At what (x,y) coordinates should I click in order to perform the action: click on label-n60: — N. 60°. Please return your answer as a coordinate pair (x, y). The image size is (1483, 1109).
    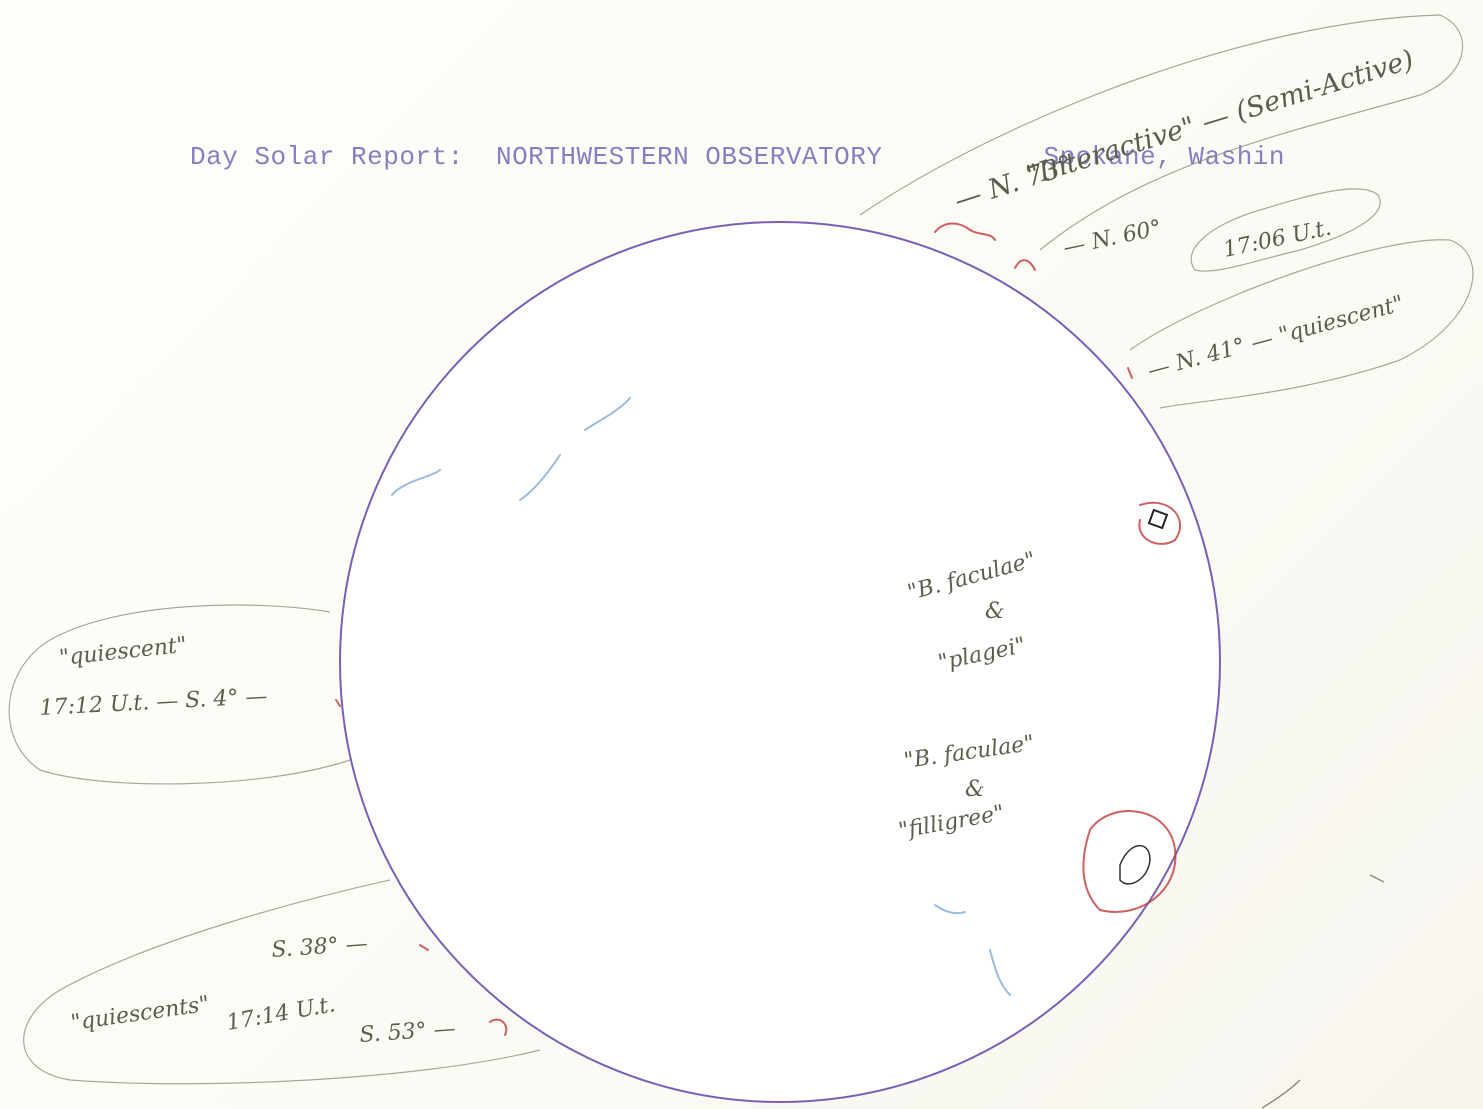
    Looking at the image, I should click on (1112, 238).